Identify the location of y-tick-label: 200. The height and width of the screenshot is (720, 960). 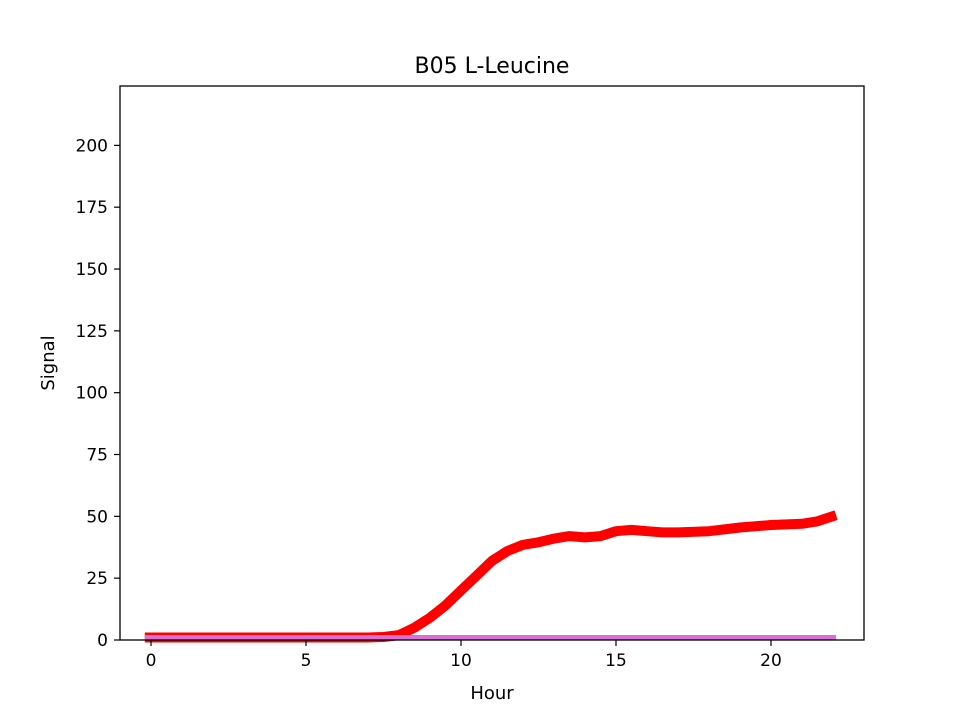
(92, 146).